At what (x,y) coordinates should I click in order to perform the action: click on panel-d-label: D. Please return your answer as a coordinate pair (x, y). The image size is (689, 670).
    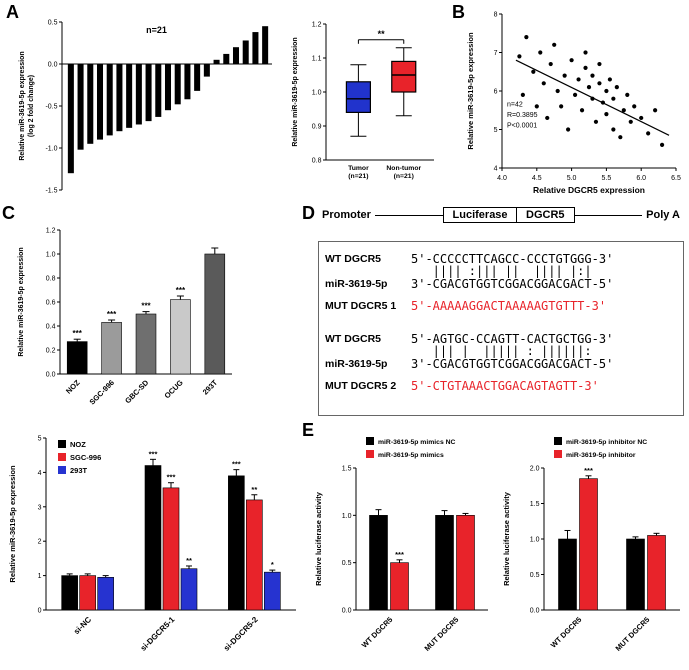
    Looking at the image, I should click on (308, 213).